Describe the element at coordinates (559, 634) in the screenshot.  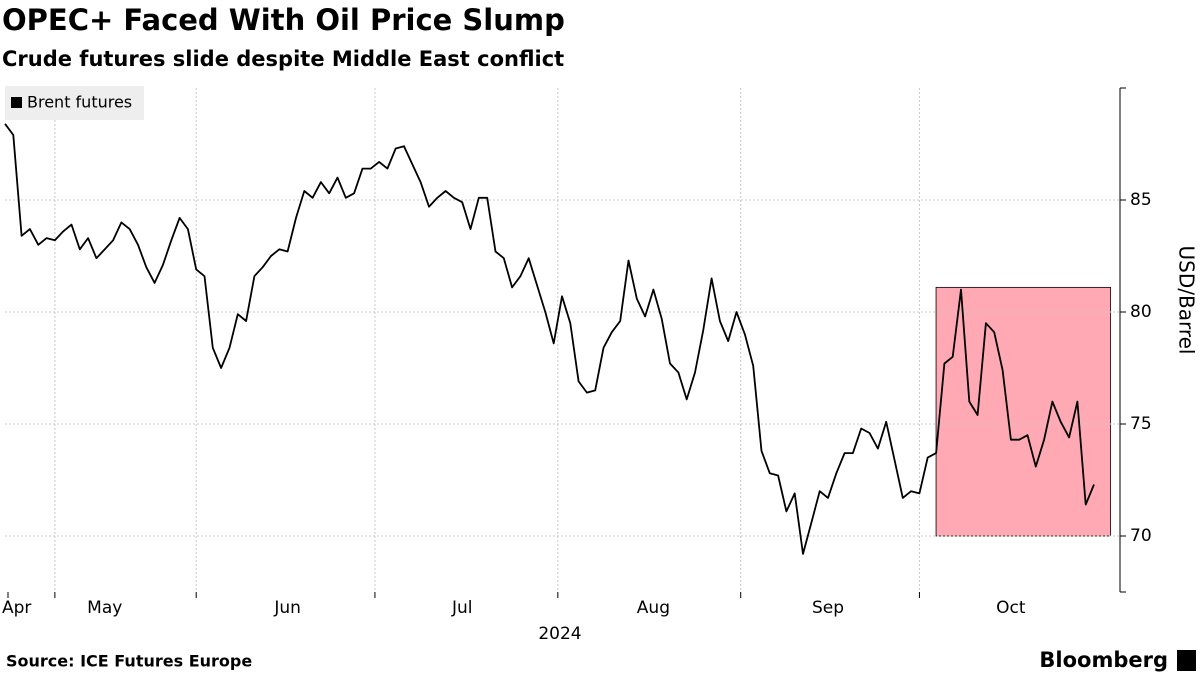
I see `x-axis-label: 2024` at that location.